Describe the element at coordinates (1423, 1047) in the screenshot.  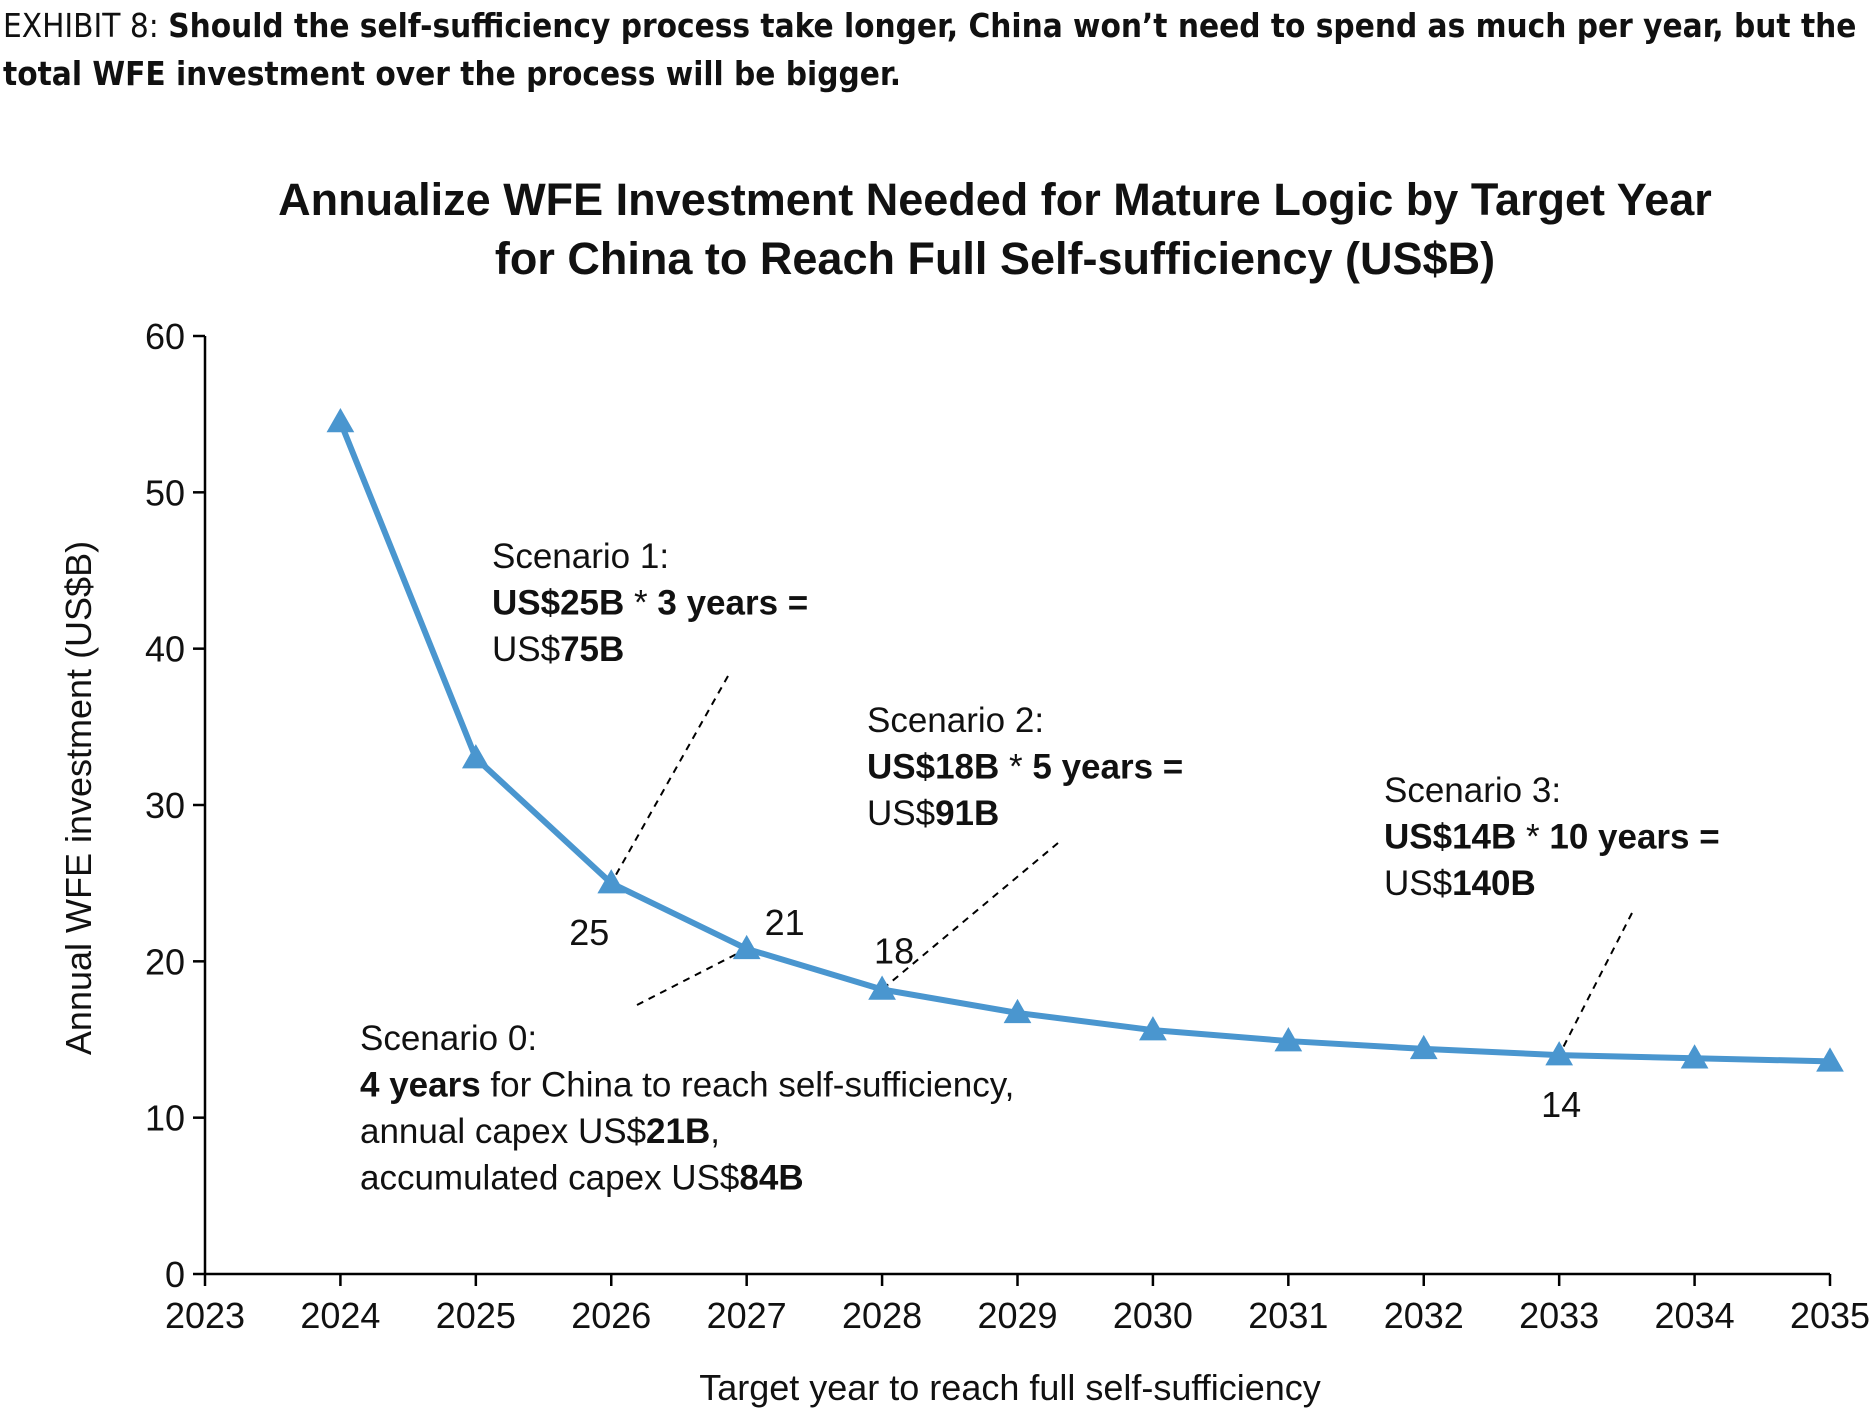
I see `data-point-2032` at that location.